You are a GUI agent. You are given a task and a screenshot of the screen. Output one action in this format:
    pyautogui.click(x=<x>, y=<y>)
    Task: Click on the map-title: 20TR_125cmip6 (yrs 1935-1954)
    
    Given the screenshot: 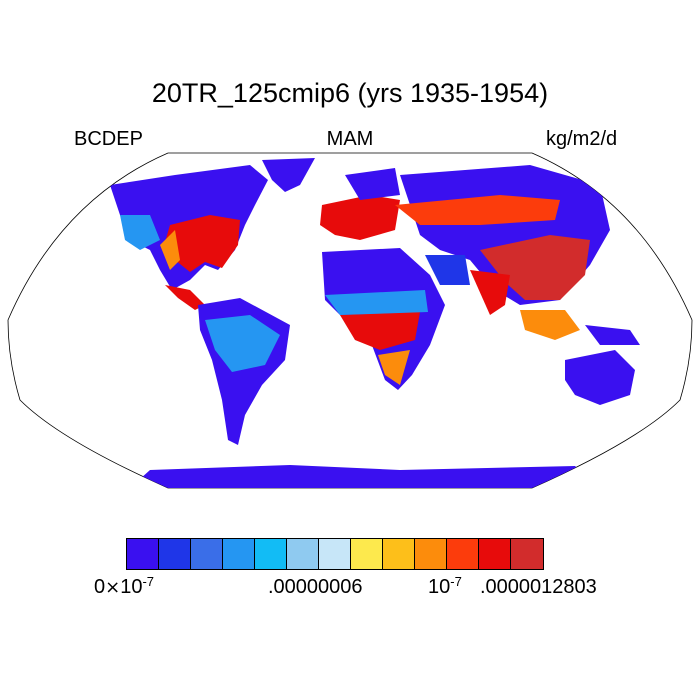 What is the action you would take?
    pyautogui.click(x=350, y=93)
    